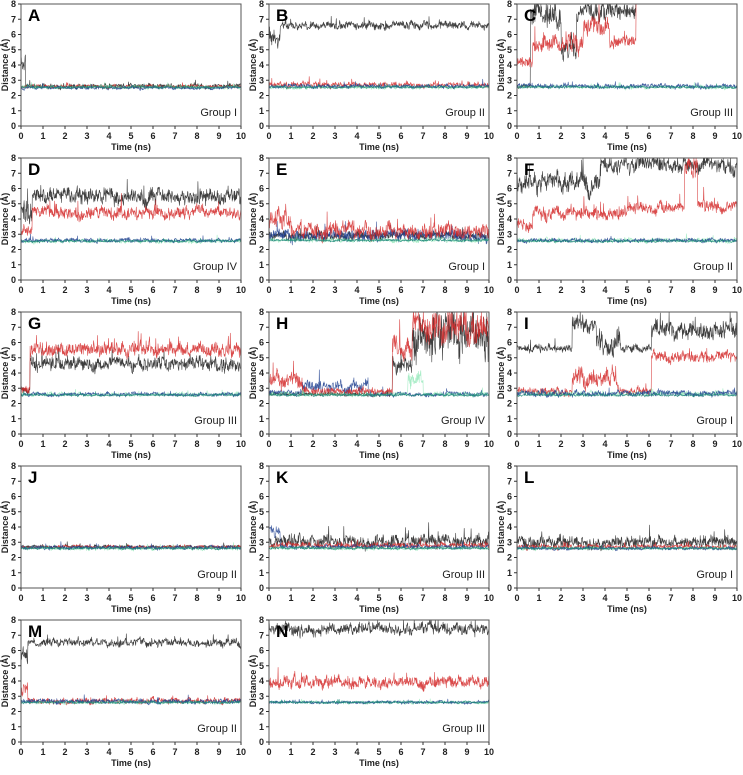  What do you see at coordinates (215, 421) in the screenshot?
I see `group-label: Group III` at bounding box center [215, 421].